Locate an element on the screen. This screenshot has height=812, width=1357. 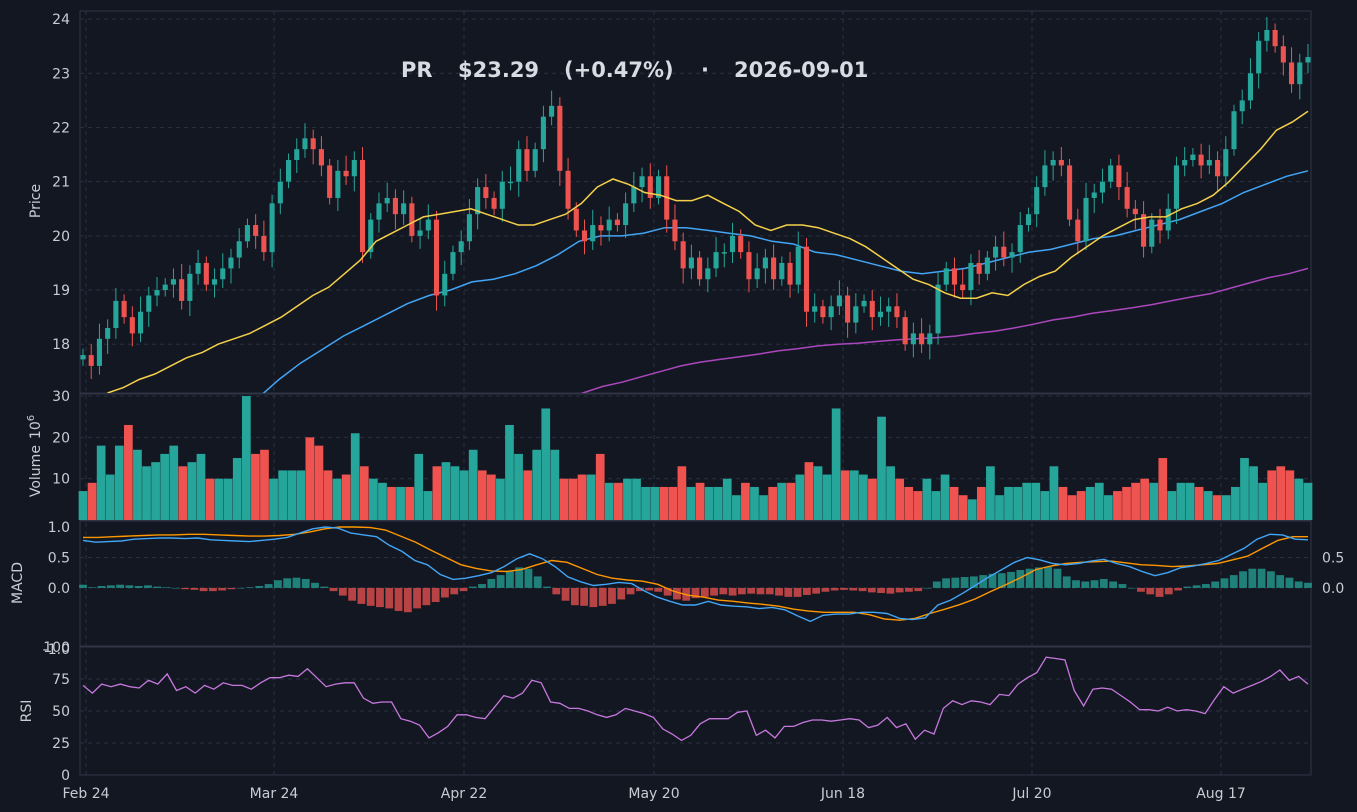
sma200-line is located at coordinates (945, 330).